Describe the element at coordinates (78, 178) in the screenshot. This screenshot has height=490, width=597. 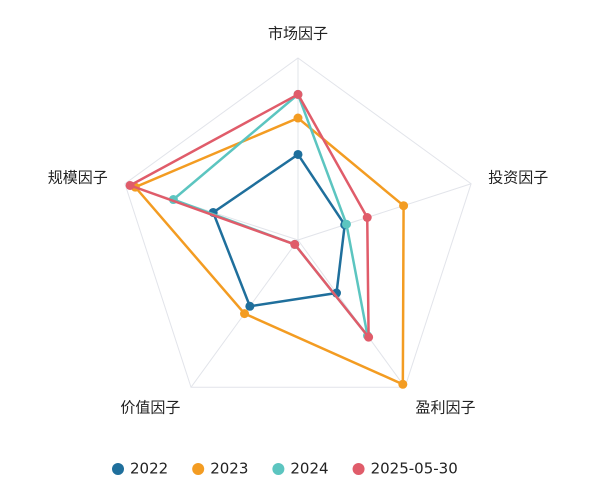
I see `axis-label: 规模因子` at that location.